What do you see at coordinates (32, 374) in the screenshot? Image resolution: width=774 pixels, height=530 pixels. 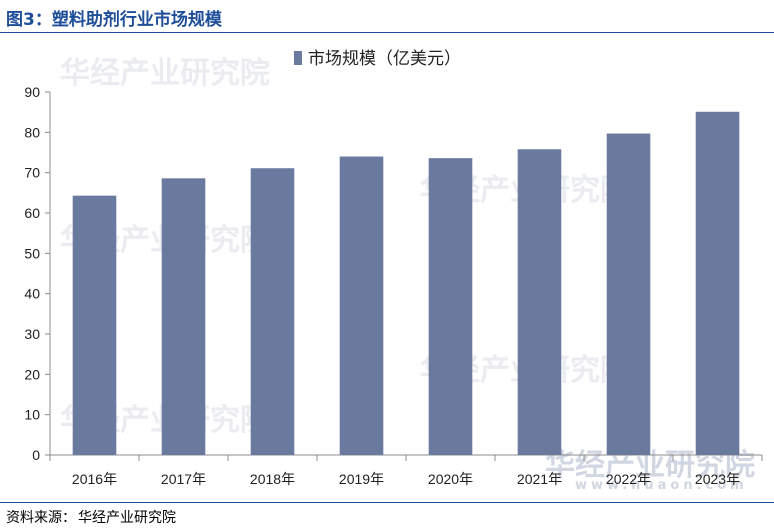 I see `y-tick-label: 20` at bounding box center [32, 374].